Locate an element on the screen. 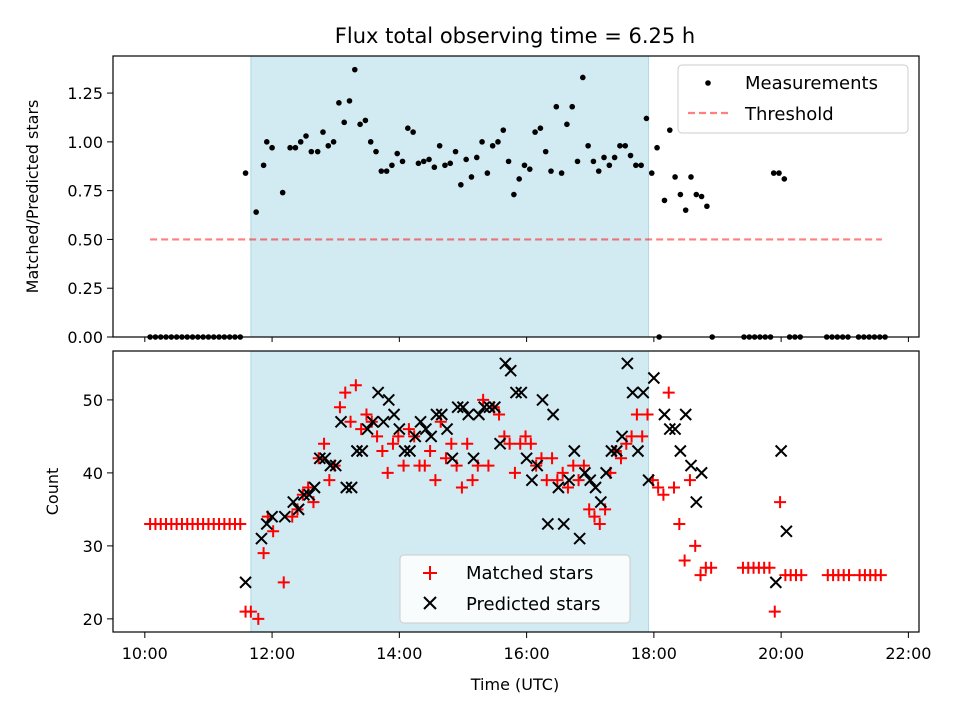 The height and width of the screenshot is (720, 960). legend-measurements-label: Measurements is located at coordinates (811, 83).